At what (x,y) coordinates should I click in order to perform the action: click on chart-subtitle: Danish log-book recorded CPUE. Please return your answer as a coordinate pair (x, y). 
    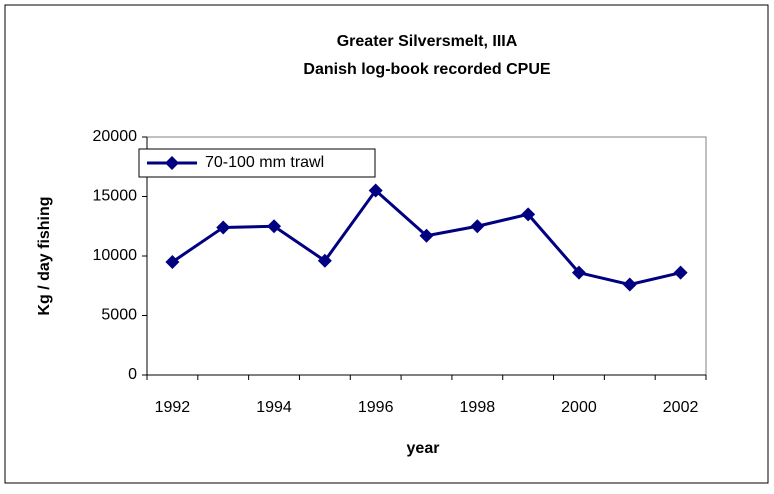
    Looking at the image, I should click on (426, 69).